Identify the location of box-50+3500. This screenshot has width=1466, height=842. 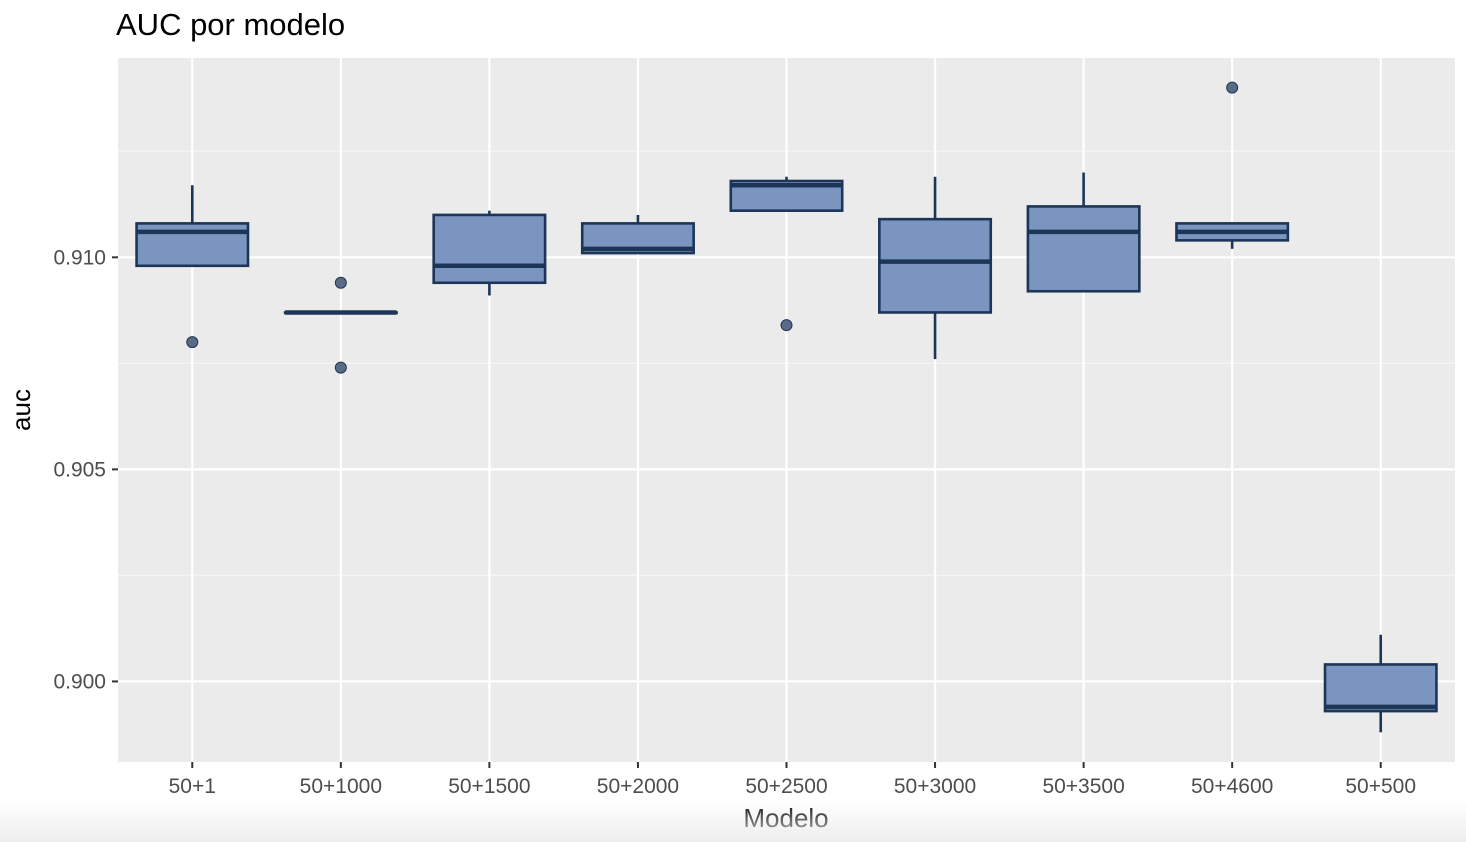
(1083, 232).